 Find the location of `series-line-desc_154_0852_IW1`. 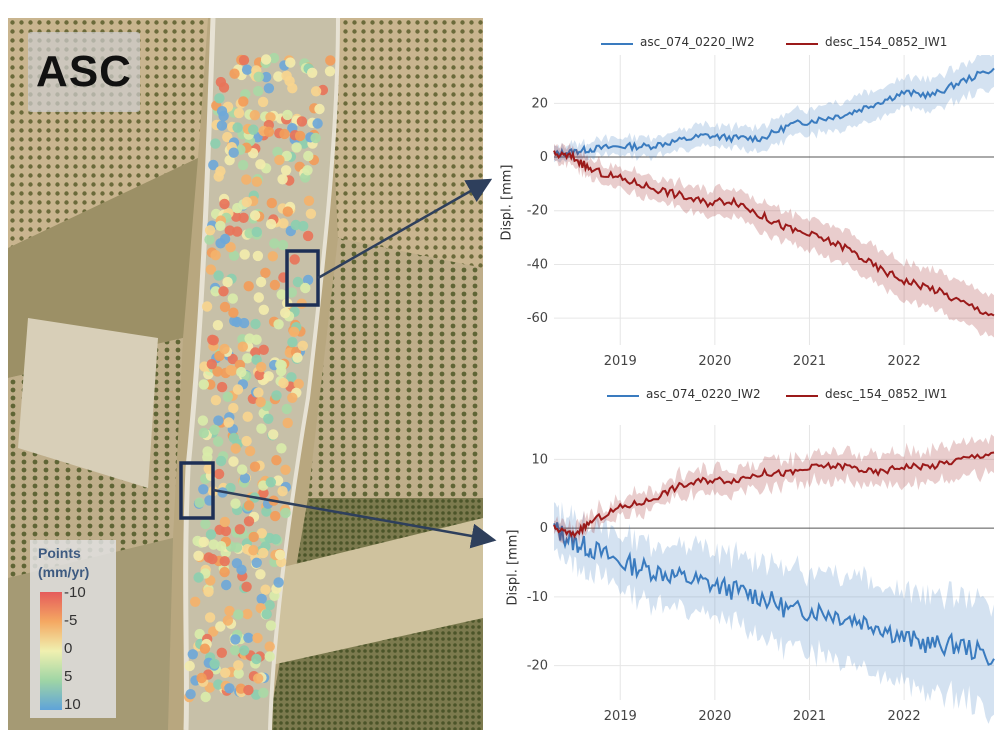

series-line-desc_154_0852_IW1 is located at coordinates (774, 233).